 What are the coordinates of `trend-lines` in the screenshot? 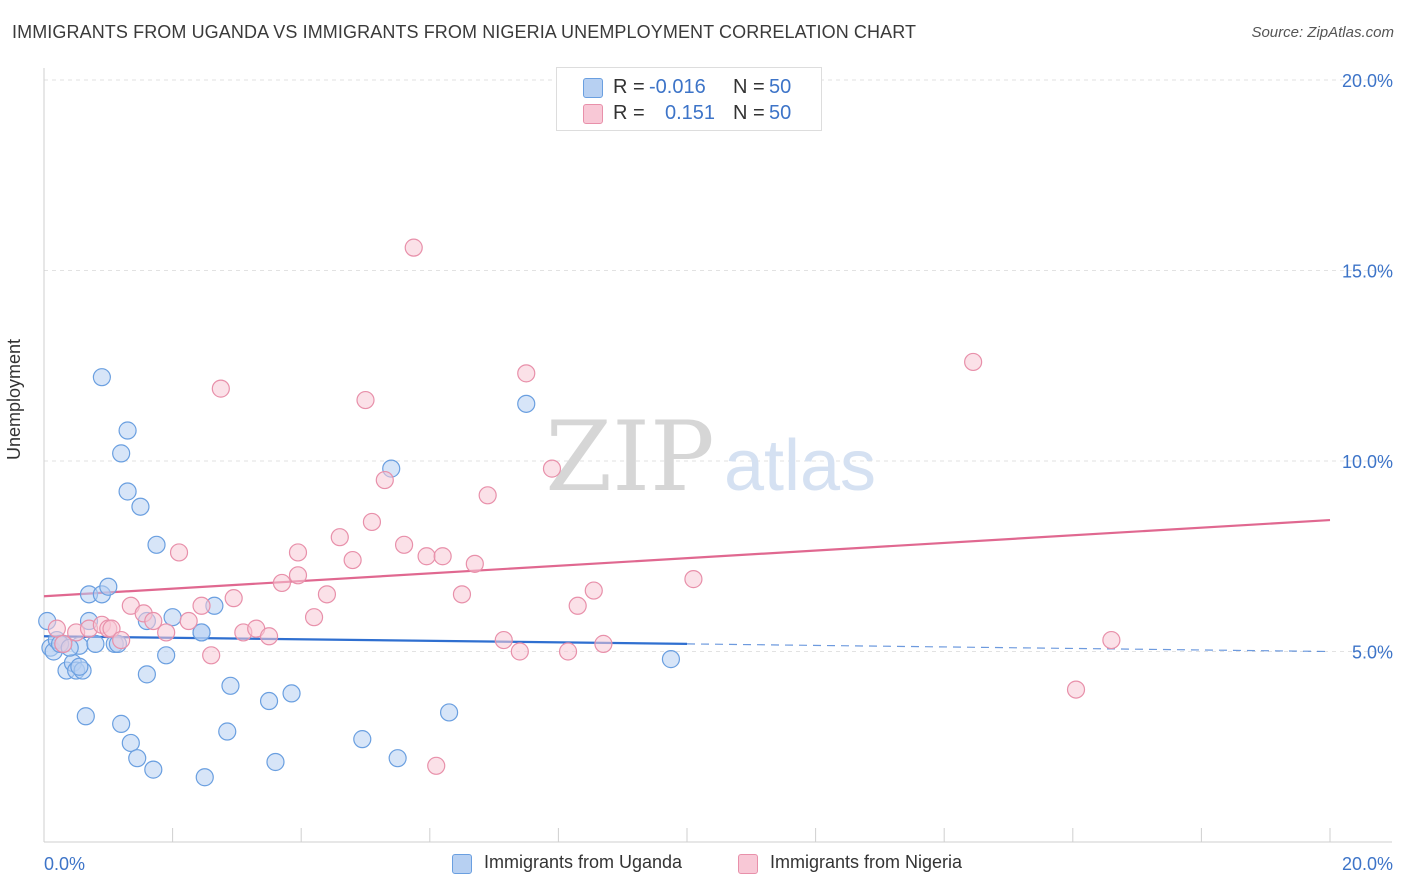 It's located at (687, 585).